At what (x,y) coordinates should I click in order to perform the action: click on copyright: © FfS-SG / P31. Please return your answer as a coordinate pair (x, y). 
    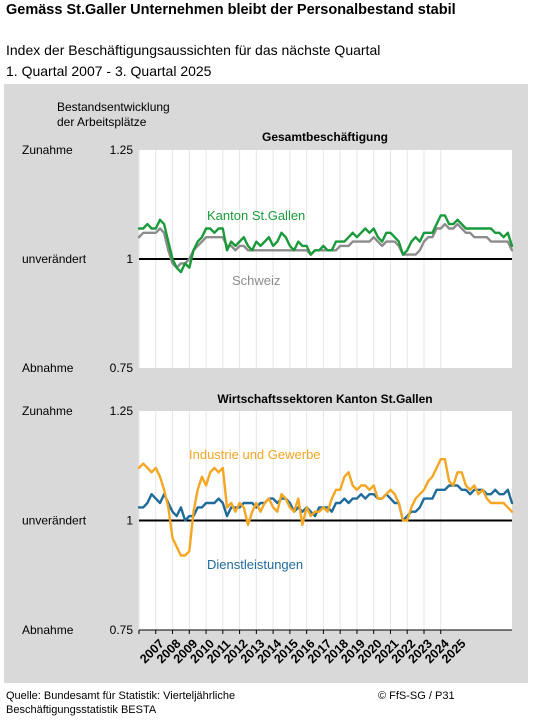
    Looking at the image, I should click on (416, 696).